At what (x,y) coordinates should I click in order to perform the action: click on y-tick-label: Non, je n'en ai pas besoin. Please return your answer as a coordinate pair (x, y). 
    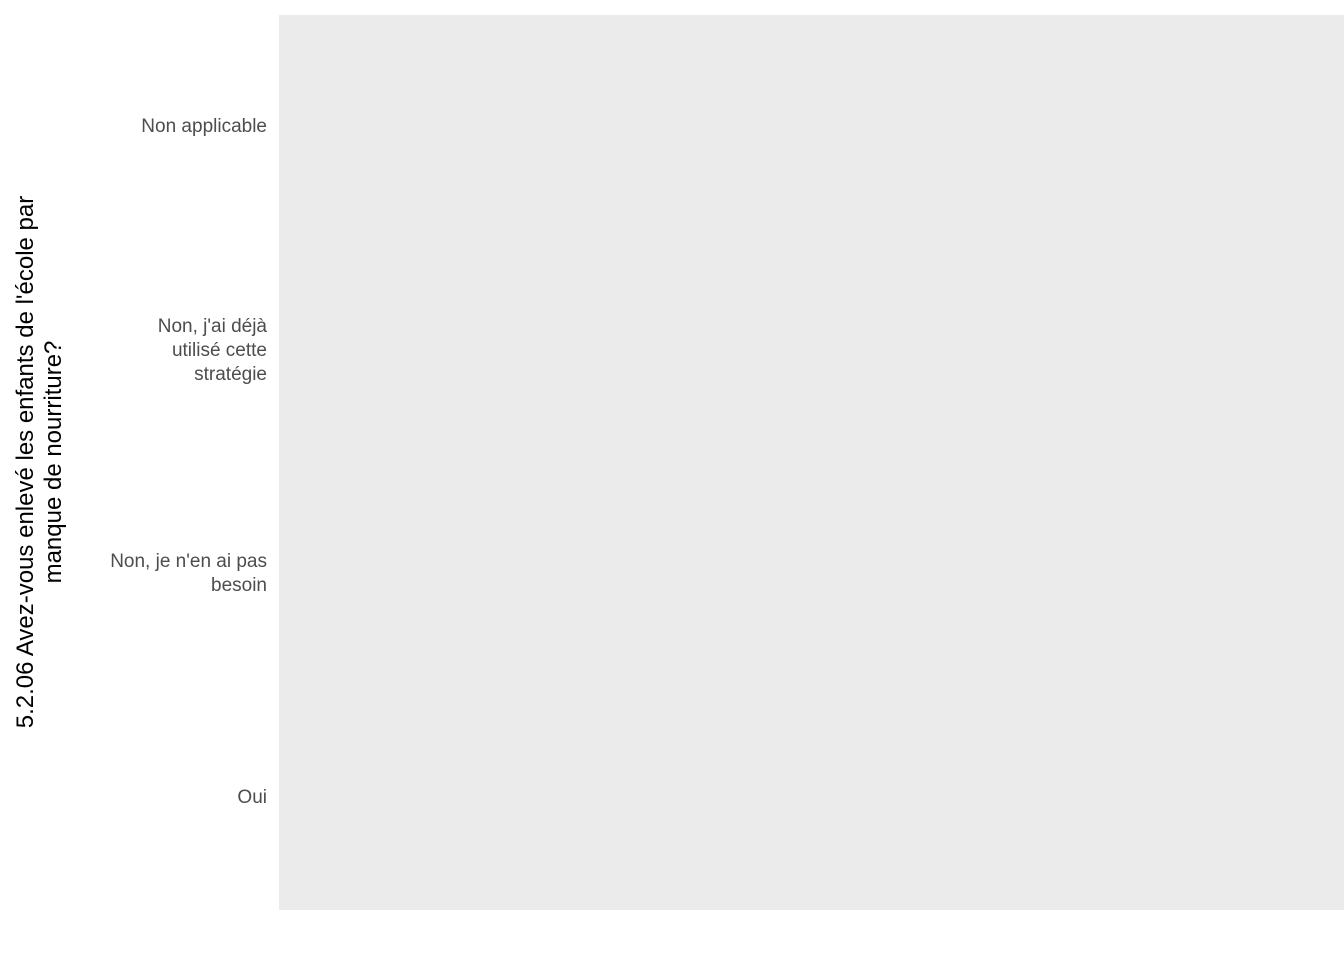
    Looking at the image, I should click on (188, 574).